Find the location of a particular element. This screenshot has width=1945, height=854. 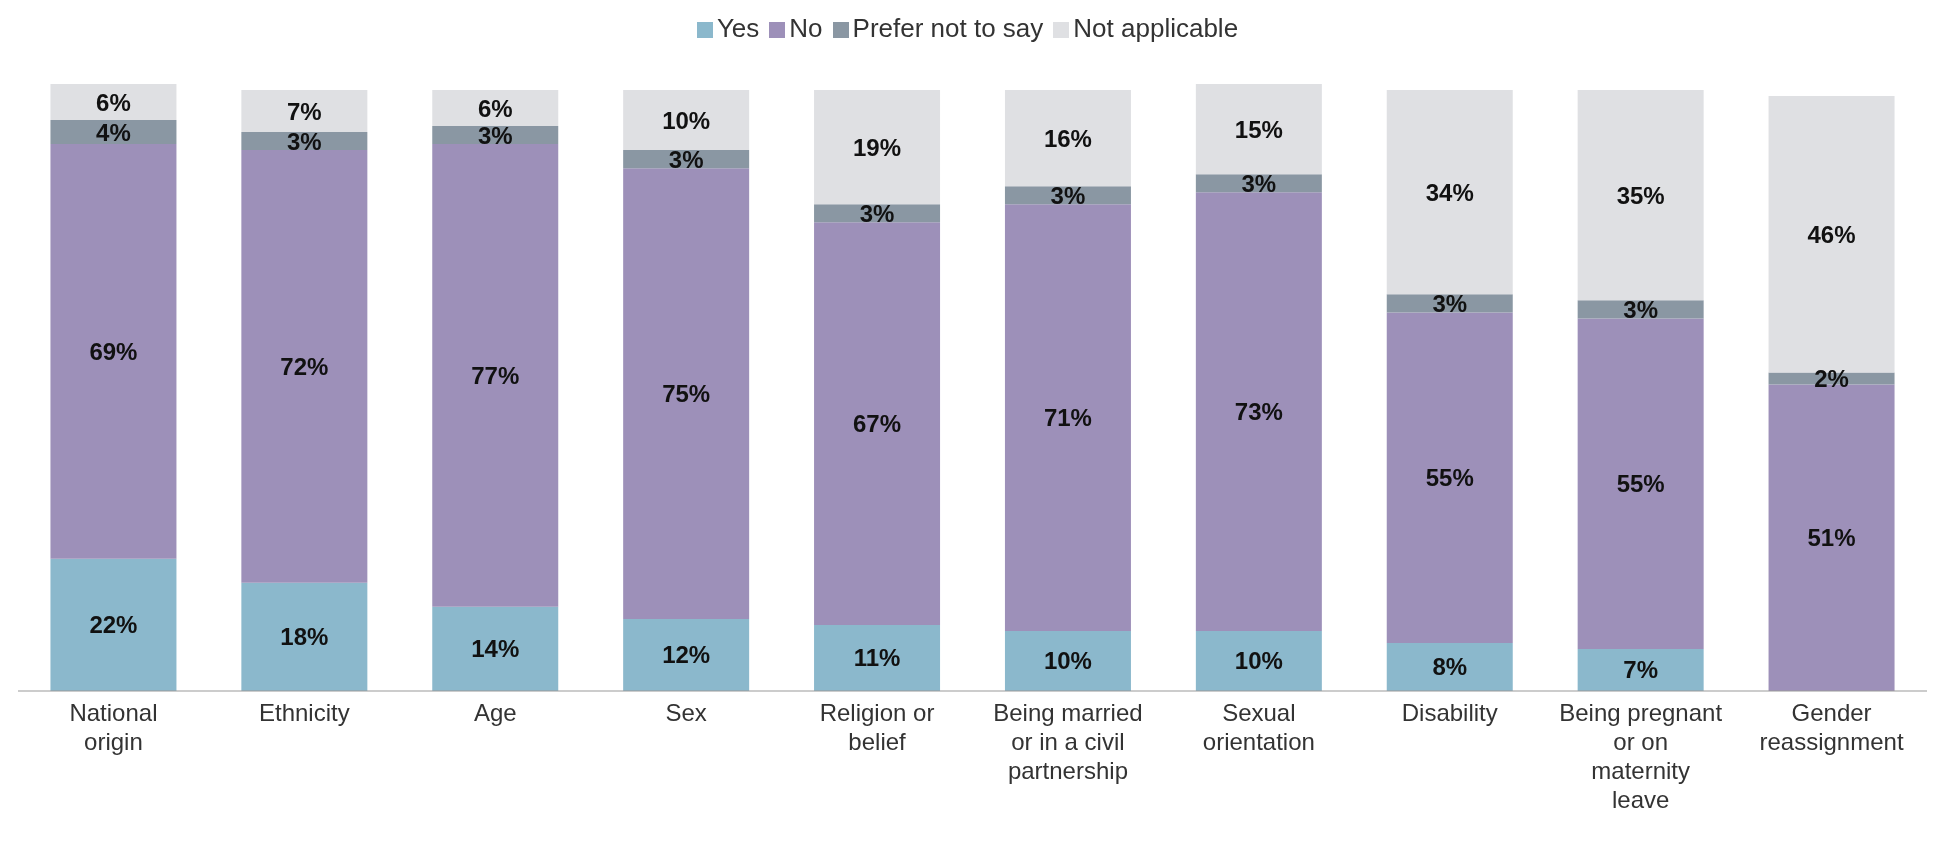

data-label: 34% is located at coordinates (1449, 192).